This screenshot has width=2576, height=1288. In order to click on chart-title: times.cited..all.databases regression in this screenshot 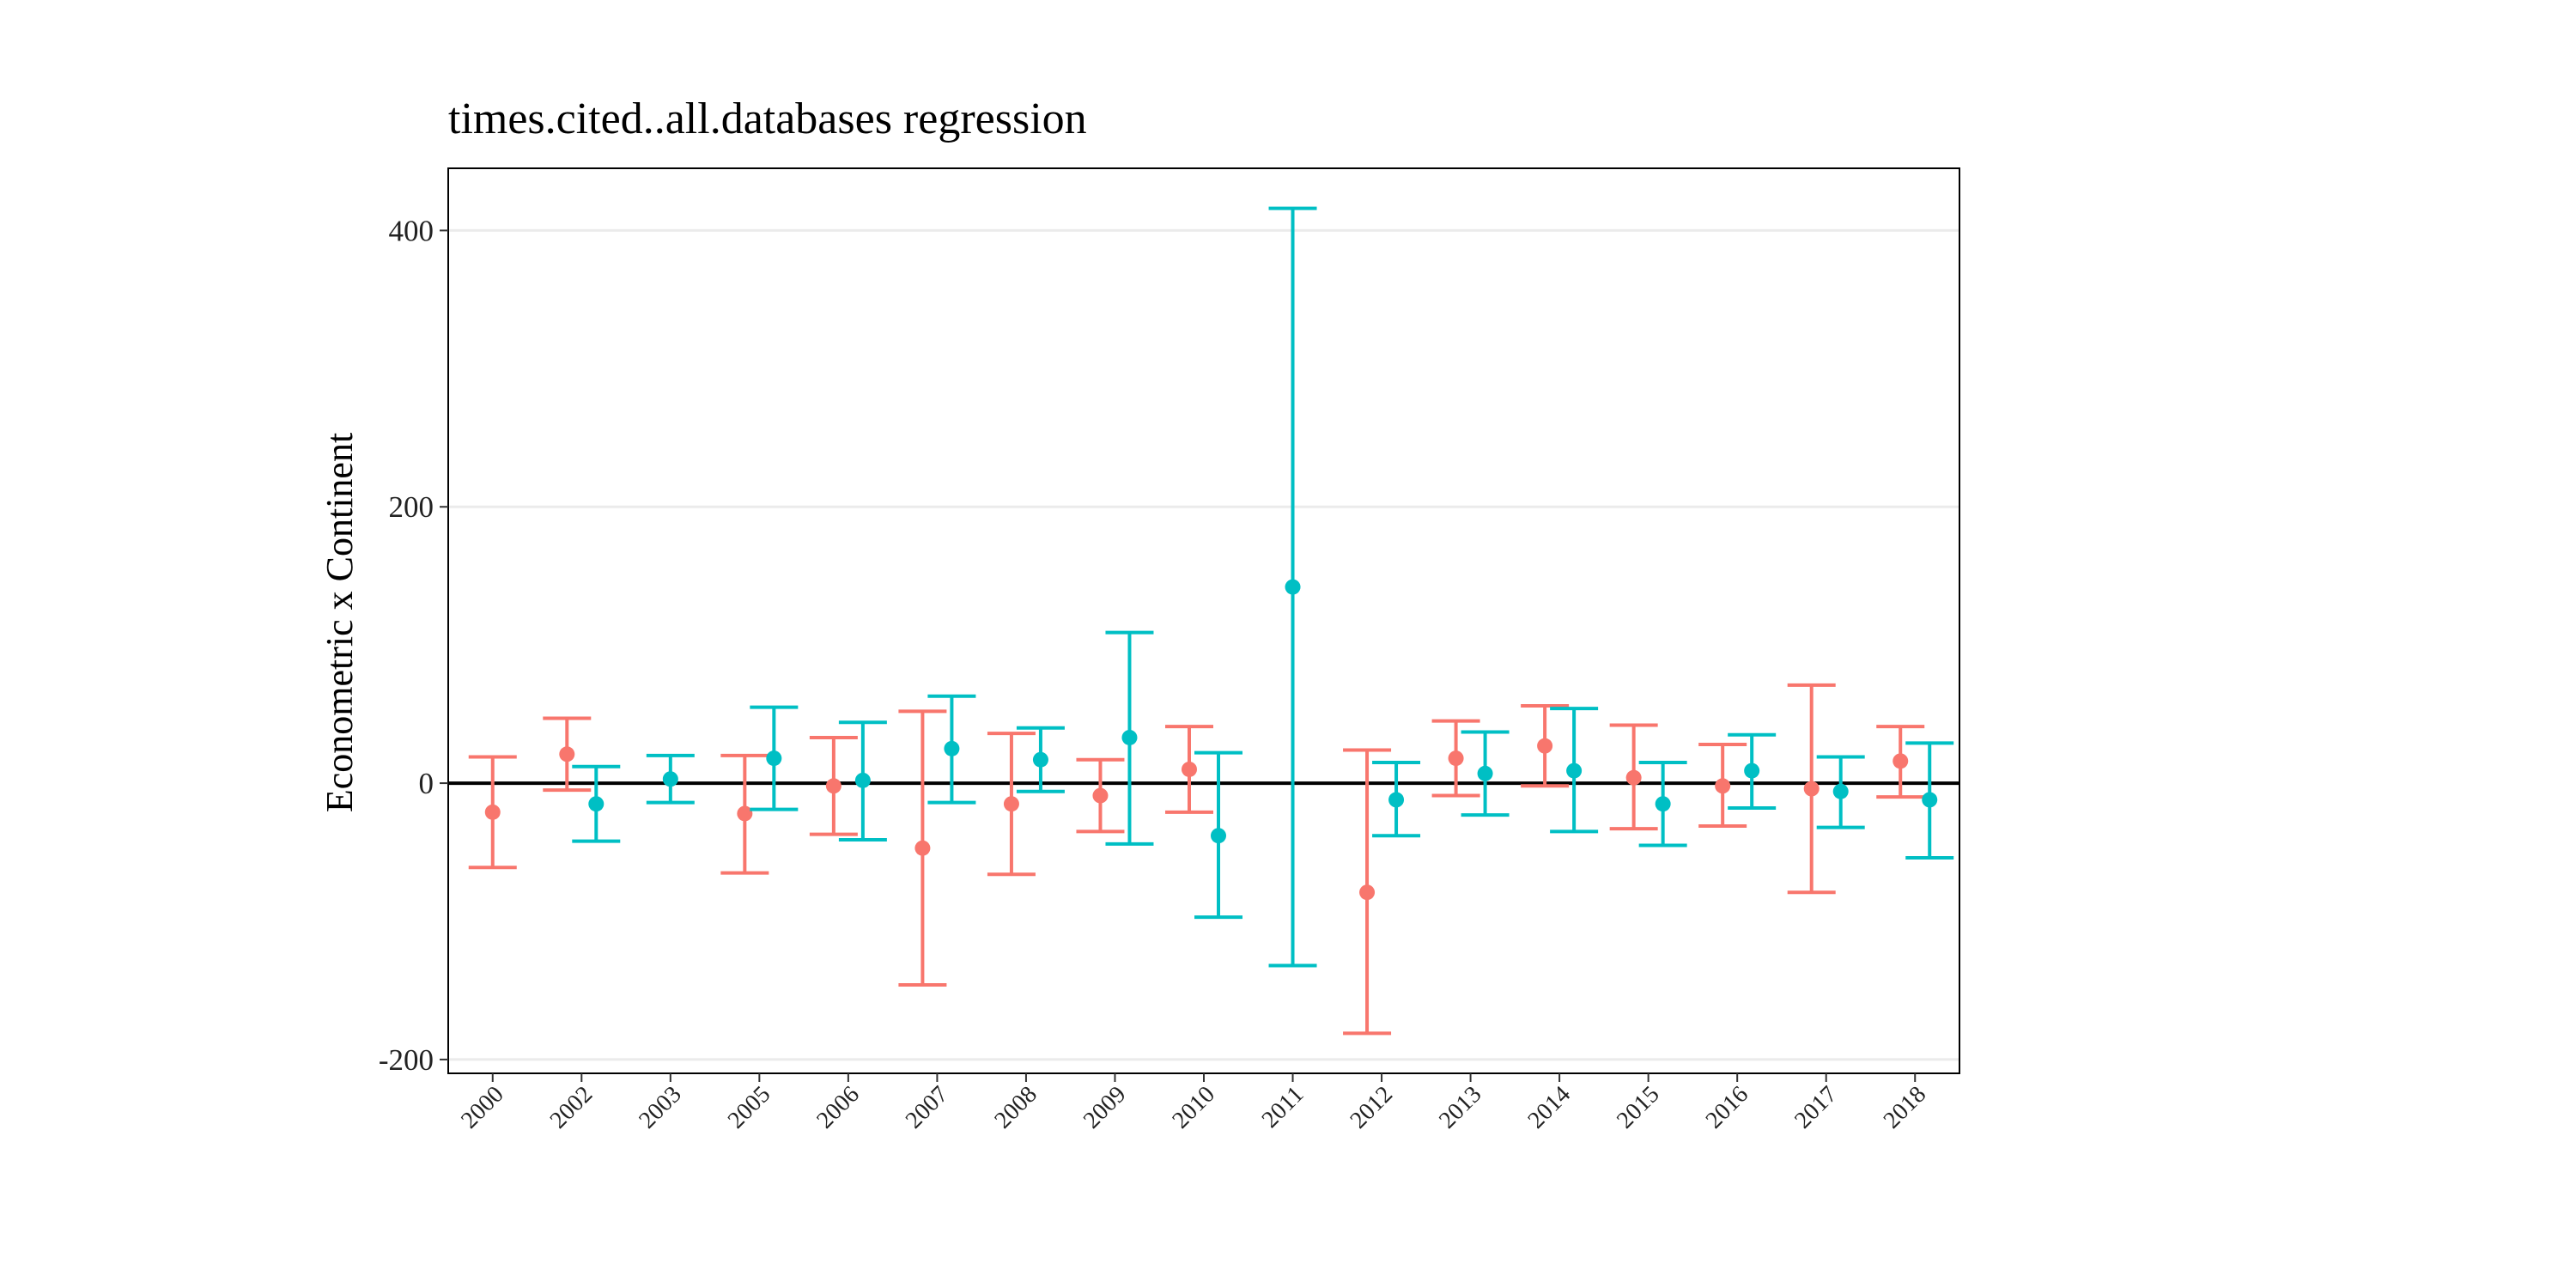, I will do `click(768, 118)`.